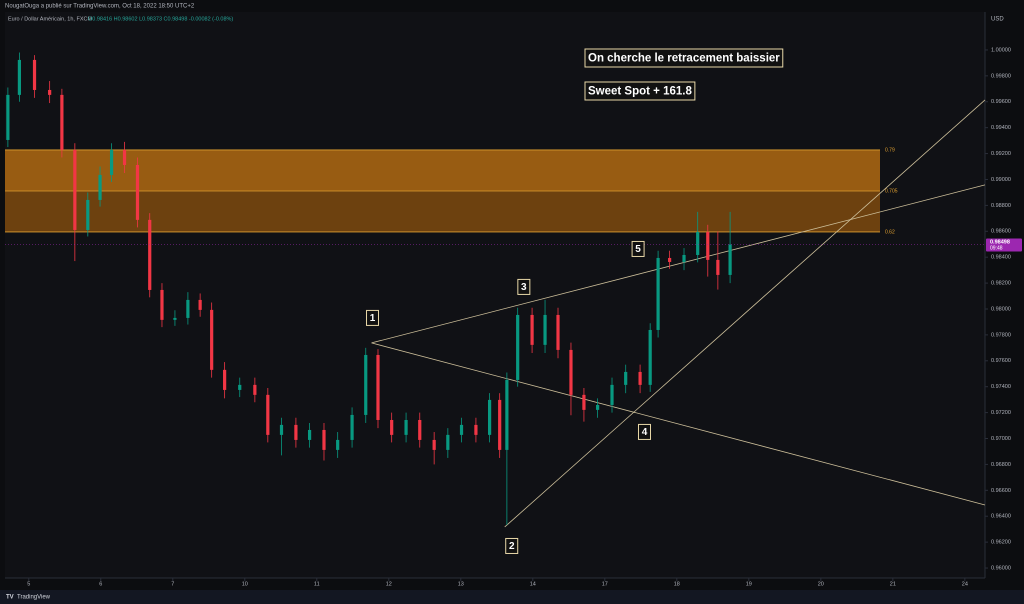 This screenshot has height=604, width=1024. I want to click on x-tick-label: 14, so click(533, 584).